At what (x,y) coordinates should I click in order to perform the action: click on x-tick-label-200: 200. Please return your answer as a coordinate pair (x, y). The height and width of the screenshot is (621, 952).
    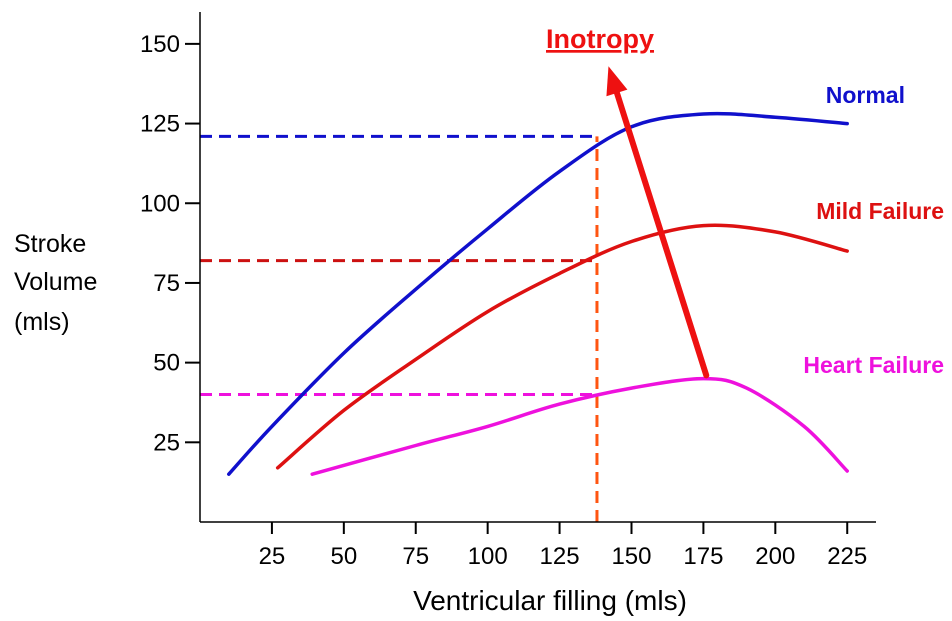
    Looking at the image, I should click on (775, 556).